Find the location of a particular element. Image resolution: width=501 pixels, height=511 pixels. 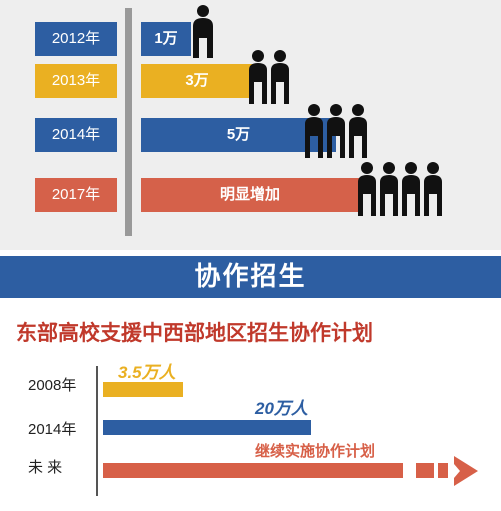

chart-title: 东部高校支援中西部地区招生协作计划 is located at coordinates (194, 333).